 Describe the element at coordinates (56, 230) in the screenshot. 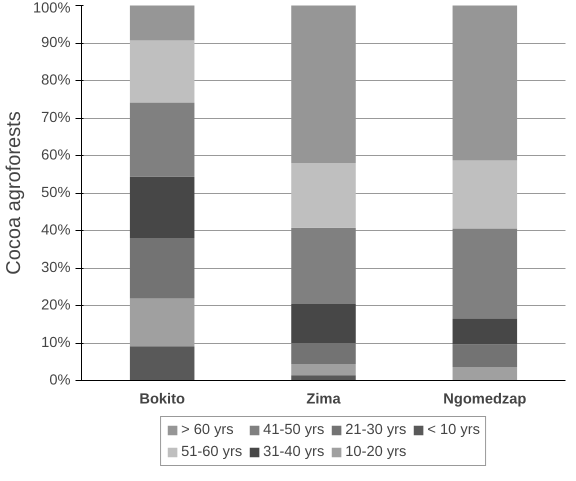

I see `y-tick-label: 40%` at that location.